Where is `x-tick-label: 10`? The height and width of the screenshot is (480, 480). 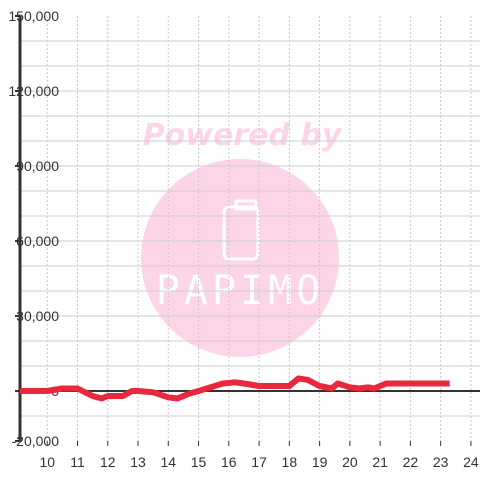 x-tick-label: 10 is located at coordinates (47, 462).